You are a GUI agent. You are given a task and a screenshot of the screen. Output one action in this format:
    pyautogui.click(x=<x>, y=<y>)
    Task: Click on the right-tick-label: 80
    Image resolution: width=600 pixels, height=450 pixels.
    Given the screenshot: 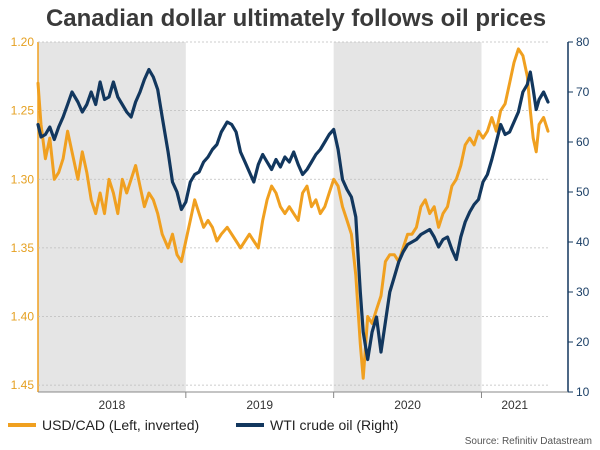 What is the action you would take?
    pyautogui.click(x=583, y=42)
    